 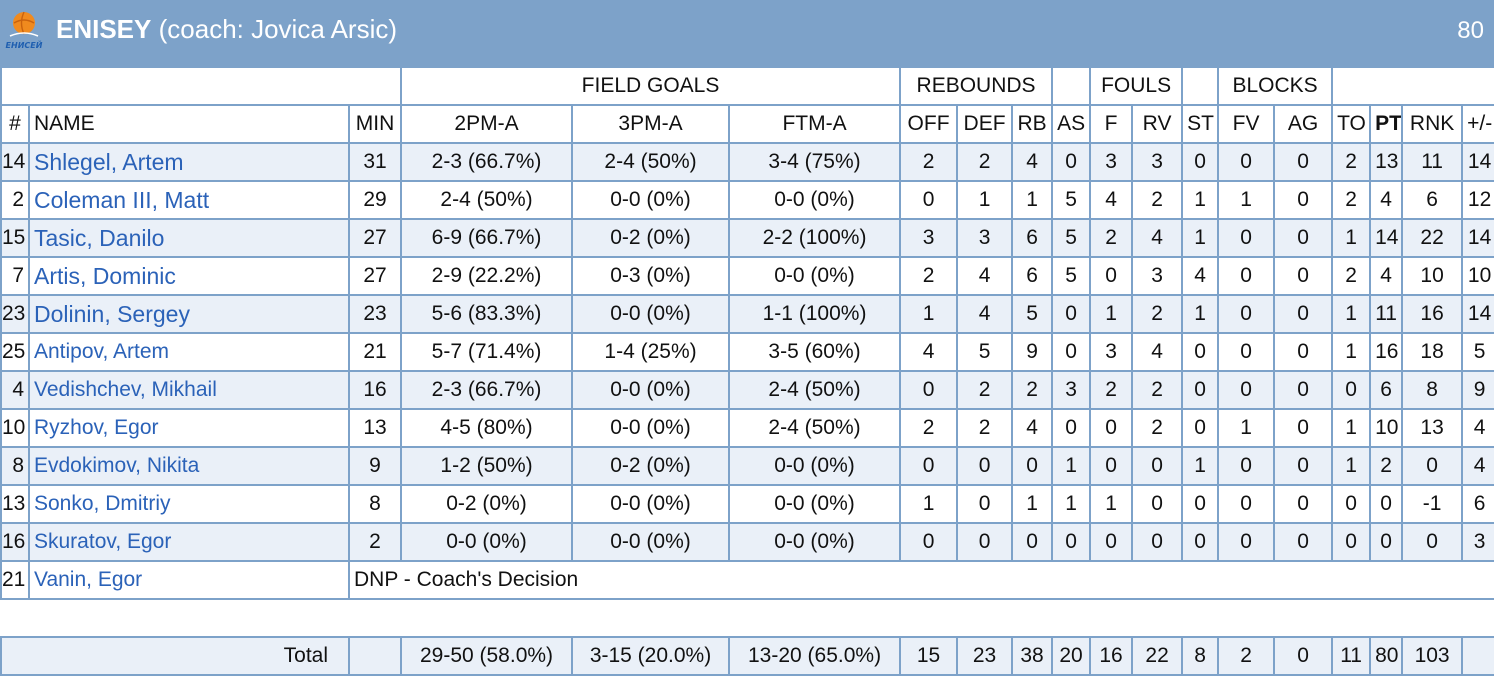 I want to click on stat-pt: 10, so click(x=1386, y=428).